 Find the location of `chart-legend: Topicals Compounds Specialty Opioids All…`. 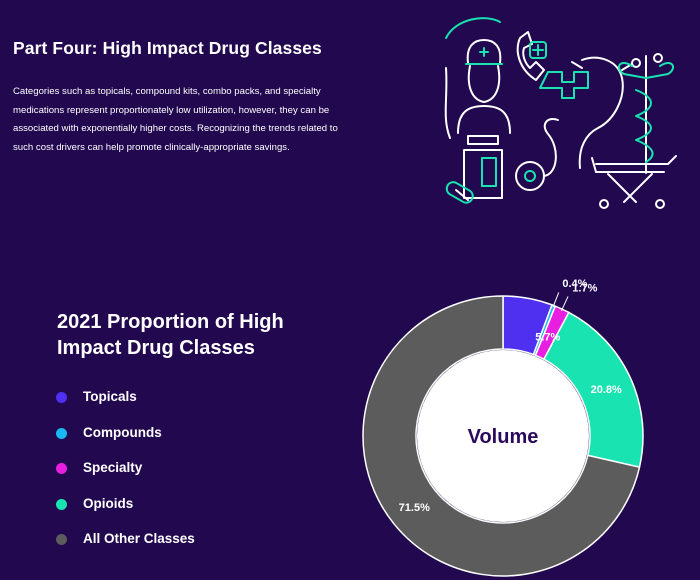

chart-legend: Topicals Compounds Specialty Opioids All… is located at coordinates (125, 475).